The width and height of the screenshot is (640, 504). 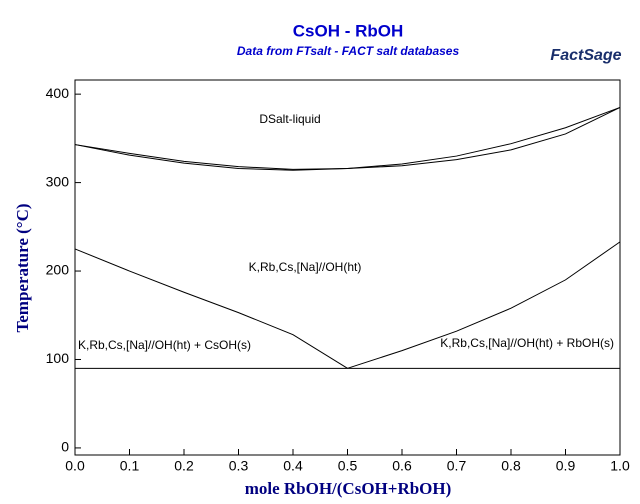 What do you see at coordinates (585, 55) in the screenshot?
I see `logo: FactSage` at bounding box center [585, 55].